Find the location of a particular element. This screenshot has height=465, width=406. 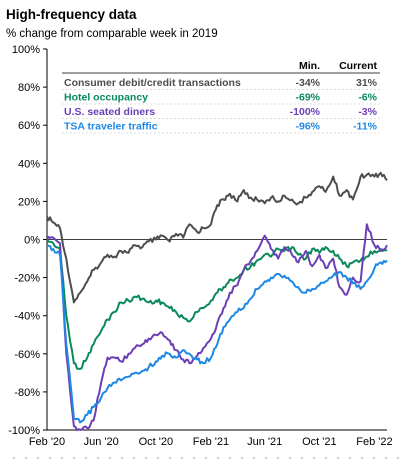

legend-series-min: -100% is located at coordinates (305, 112).